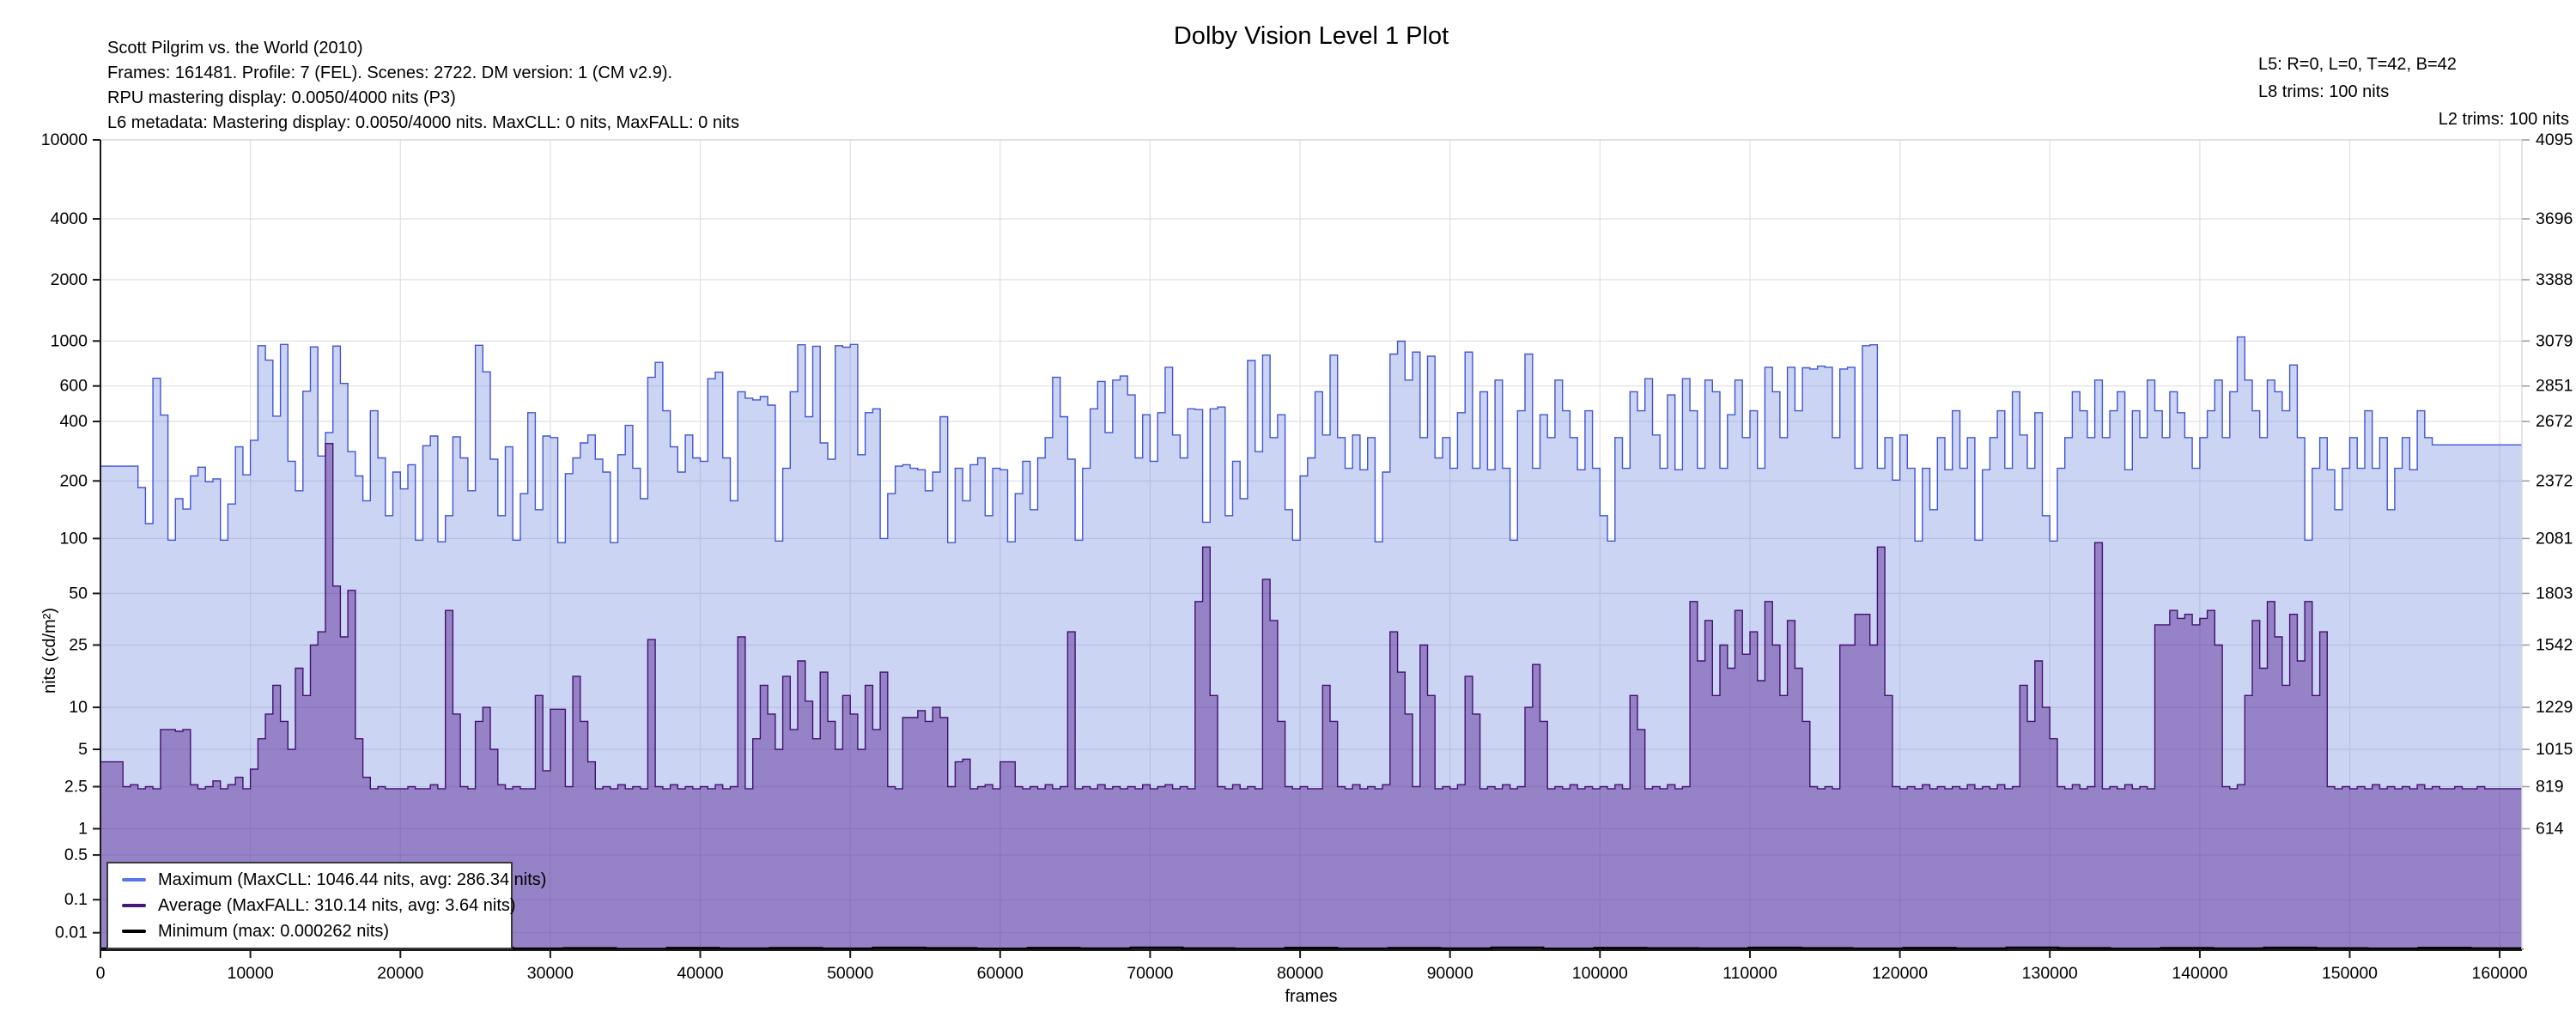  What do you see at coordinates (69, 340) in the screenshot?
I see `y-tick-label-nits: 1000` at bounding box center [69, 340].